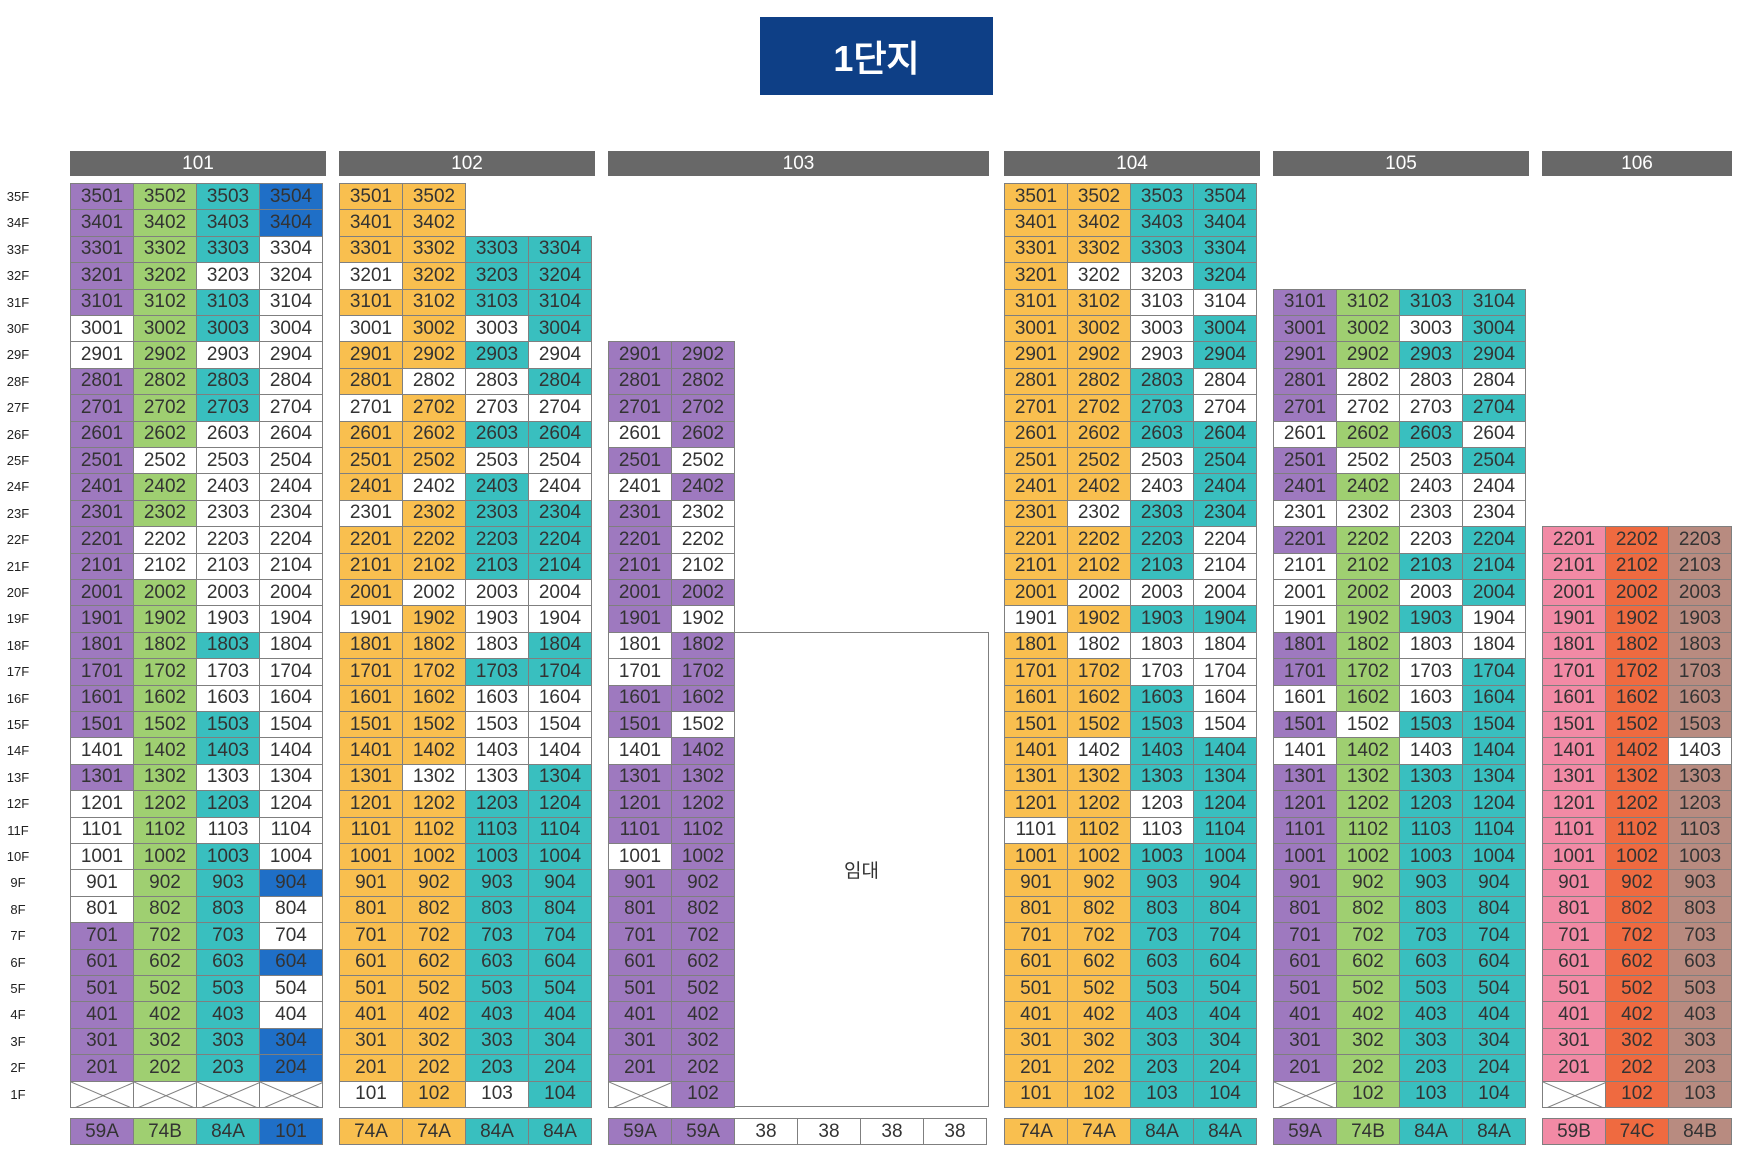  I want to click on floor-label: 4F, so click(18, 1015).